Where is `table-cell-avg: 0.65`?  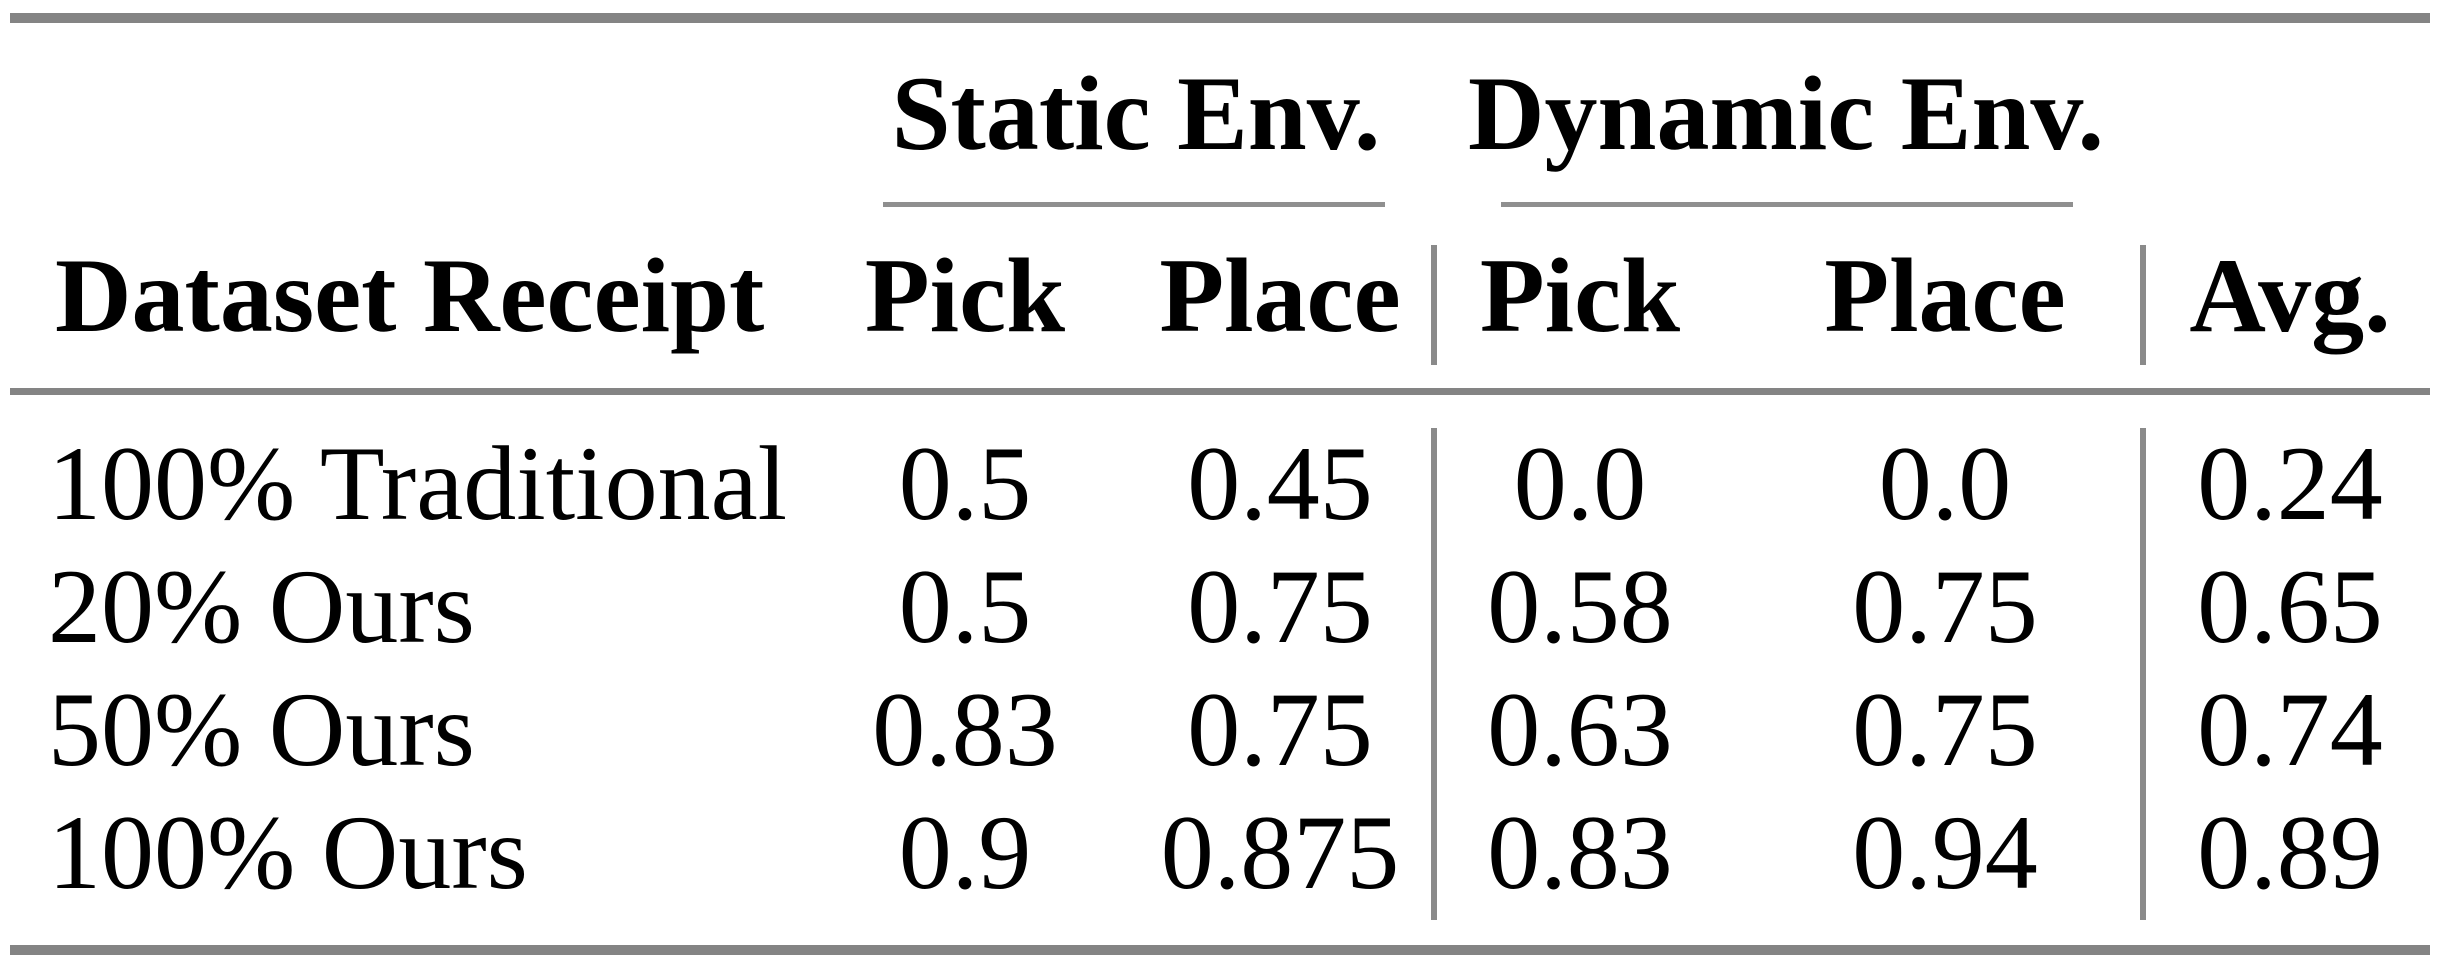
table-cell-avg: 0.65 is located at coordinates (2290, 606).